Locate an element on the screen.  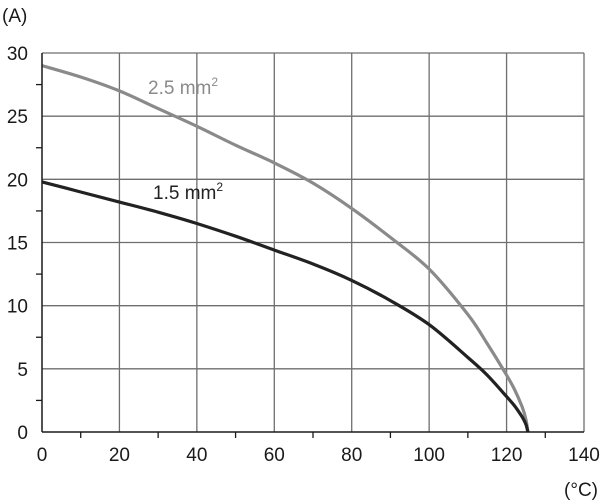
y-tick-label-20: 20 is located at coordinates (17, 180).